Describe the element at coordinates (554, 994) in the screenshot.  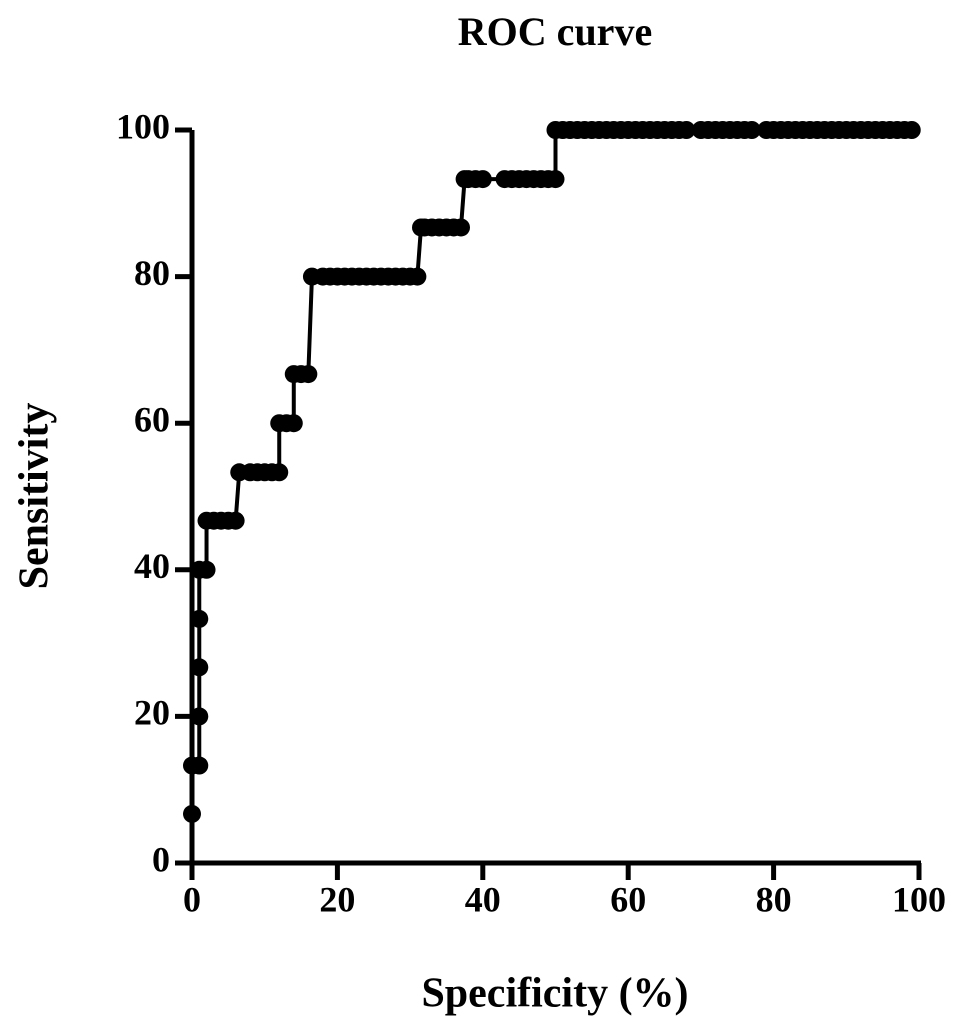
I see `x-axis-label: Specificity (%)` at that location.